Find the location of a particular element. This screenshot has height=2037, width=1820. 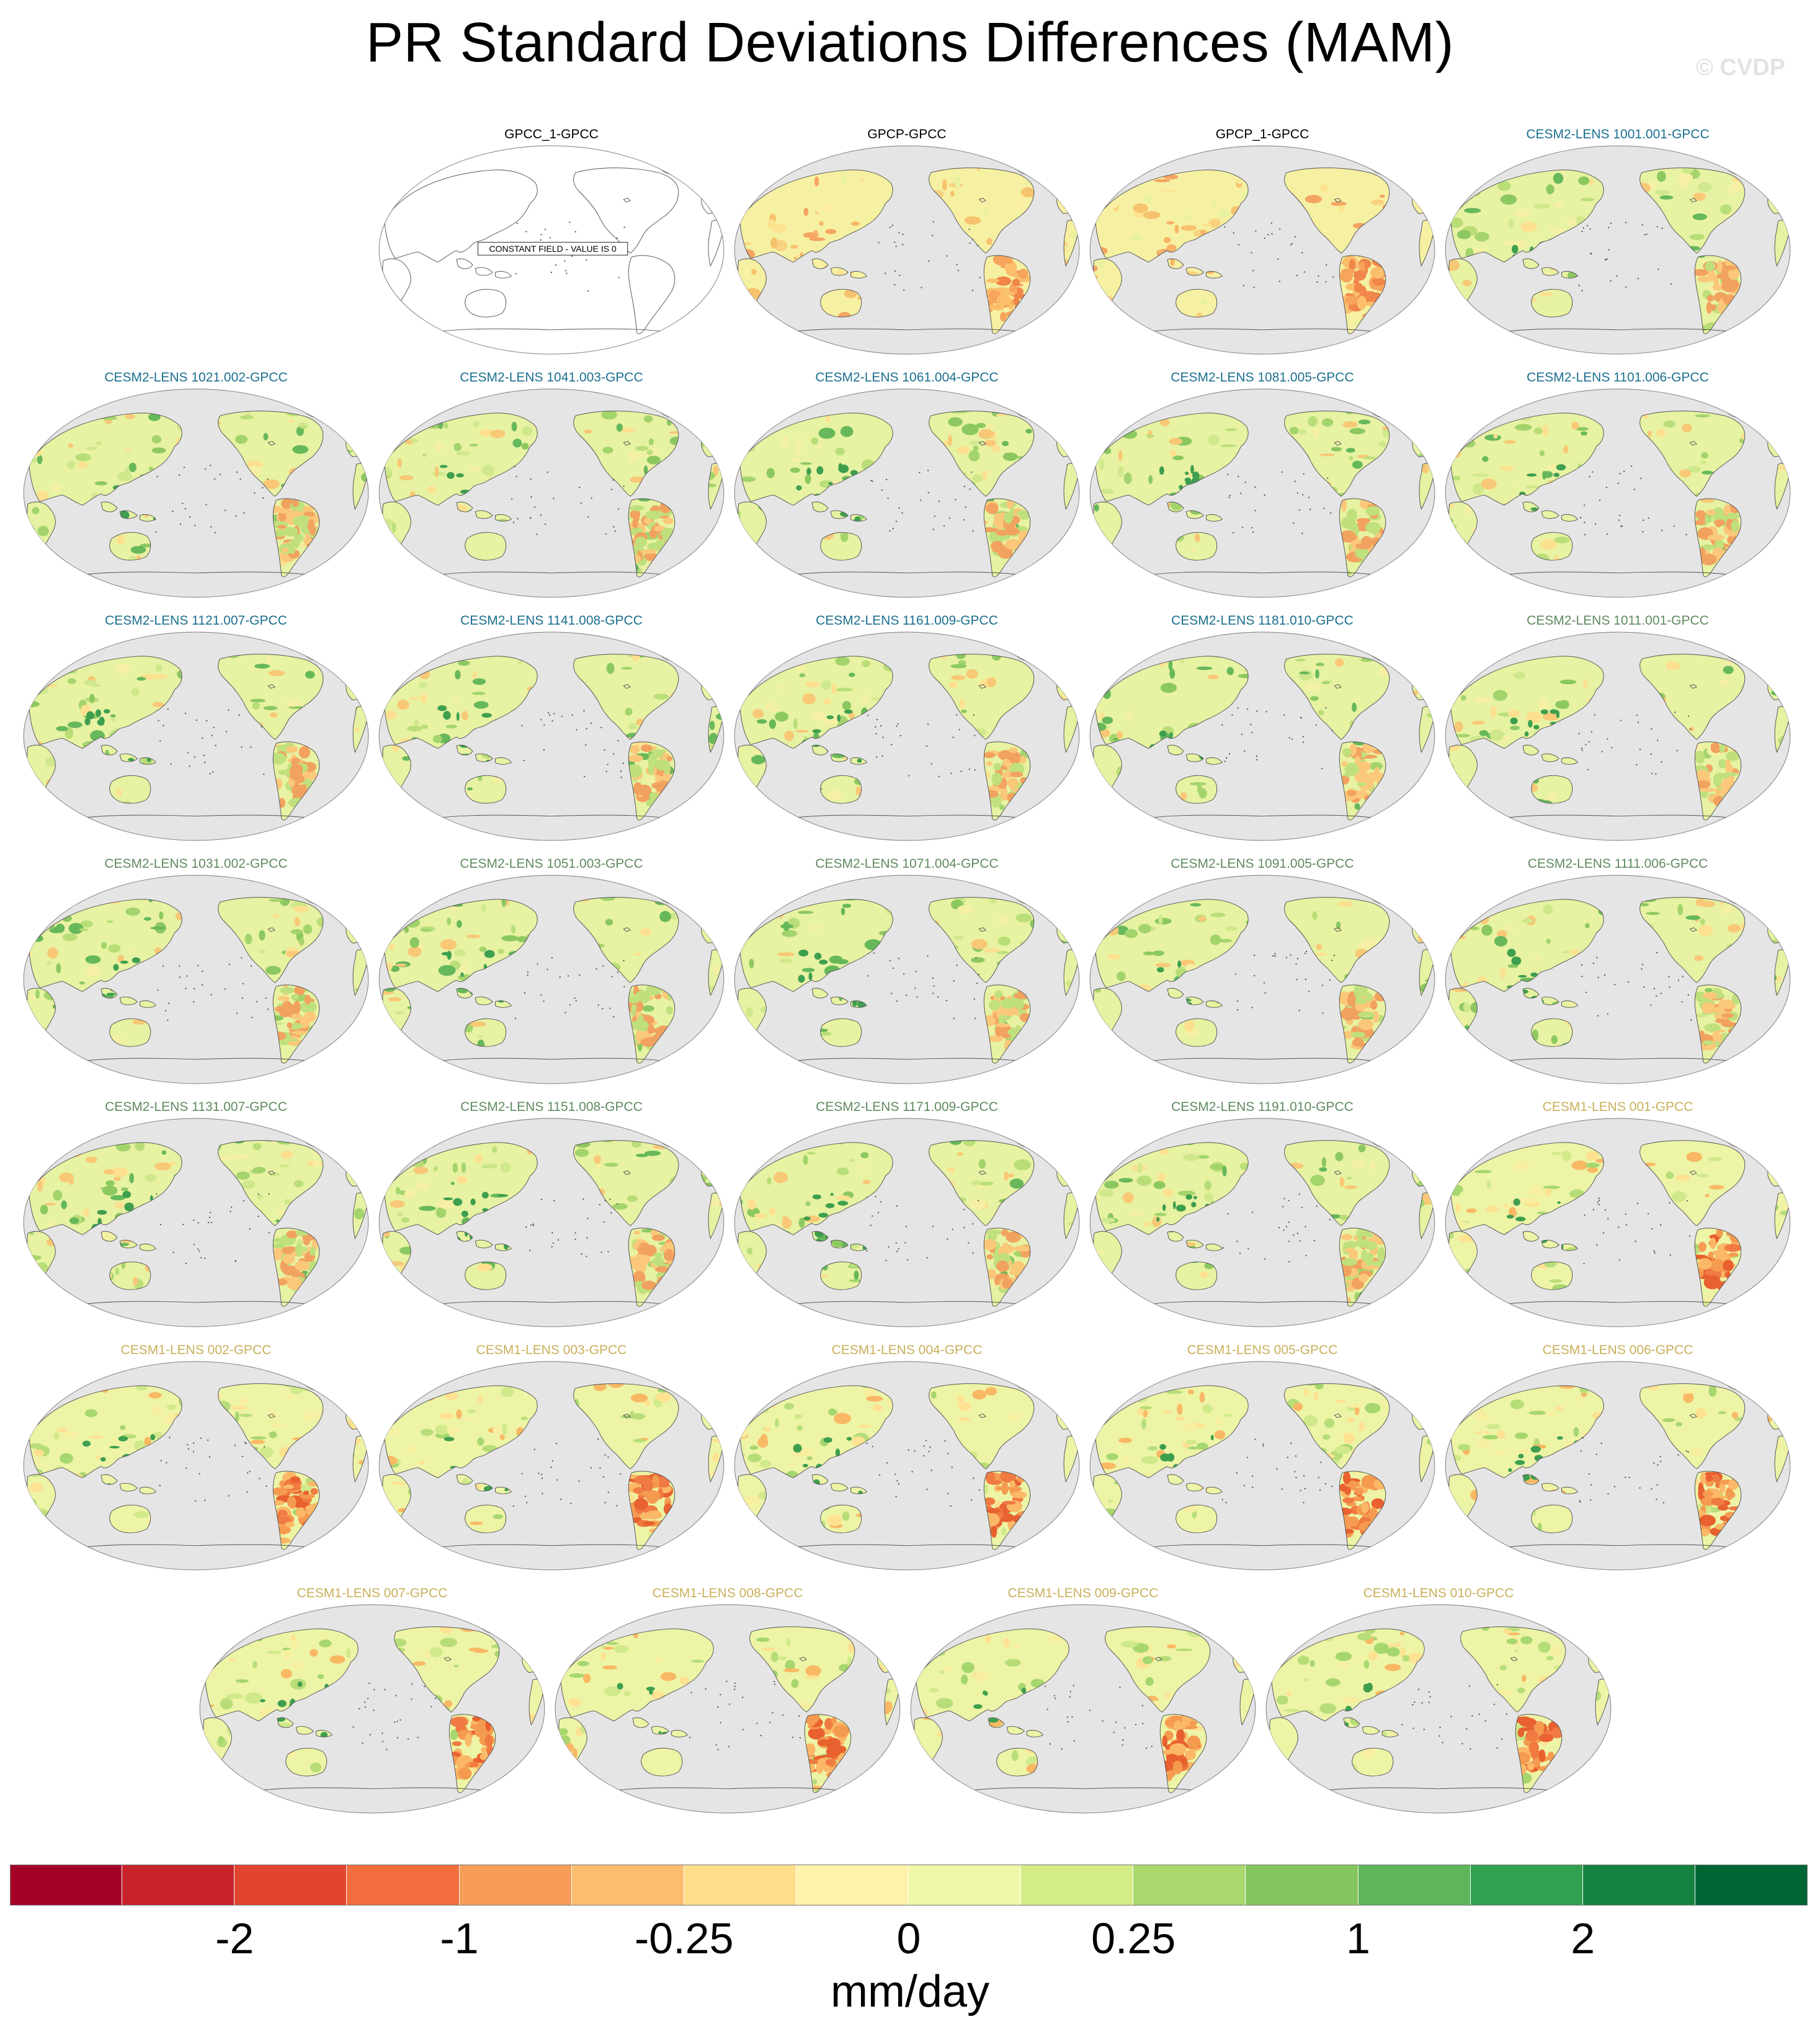

colorbar-frame is located at coordinates (909, 1885).